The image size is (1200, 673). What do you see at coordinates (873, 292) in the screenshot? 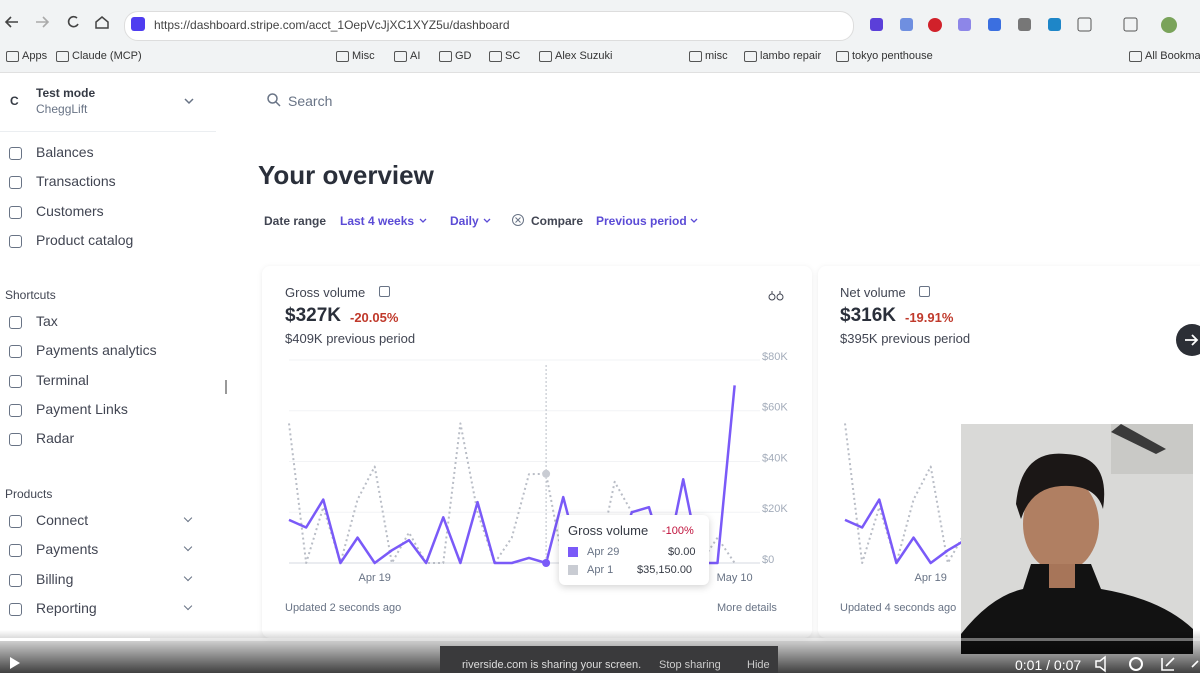
I see `card-title: Net volume` at bounding box center [873, 292].